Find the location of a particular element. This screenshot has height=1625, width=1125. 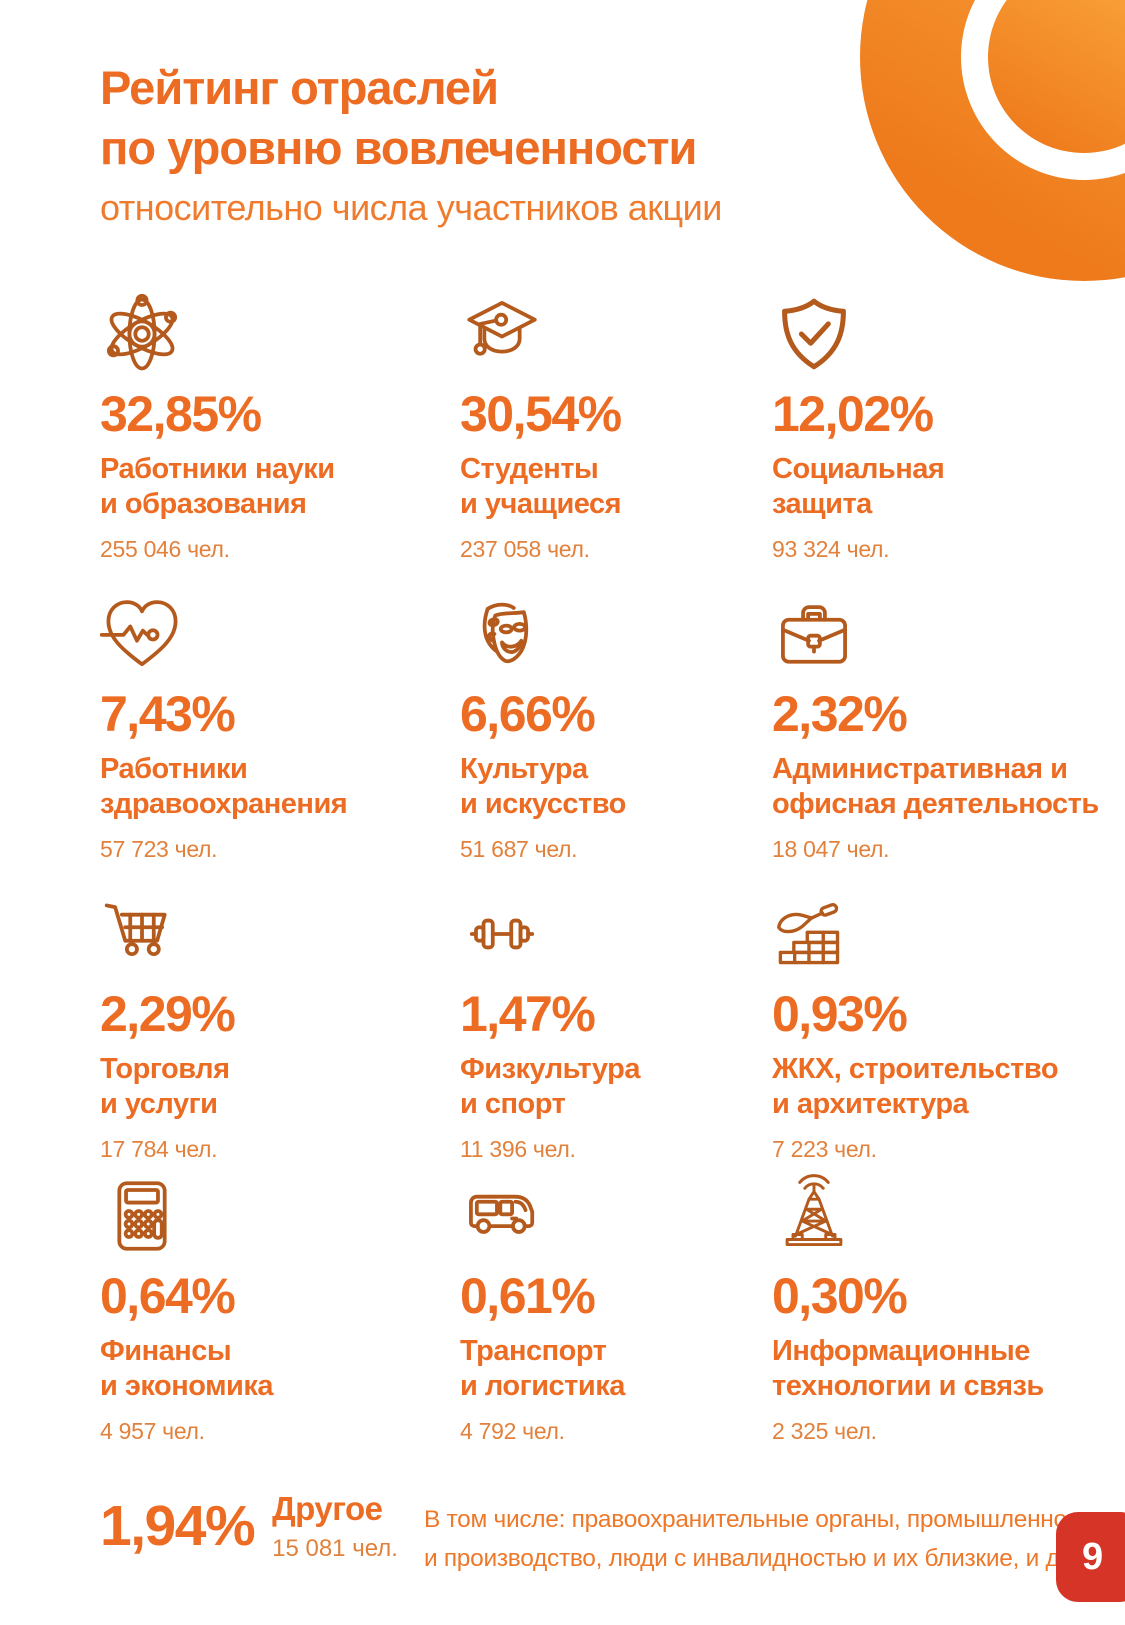

category-card-trade: 2,29% Торговля и услуги 17 784 чел. is located at coordinates (280, 1023).